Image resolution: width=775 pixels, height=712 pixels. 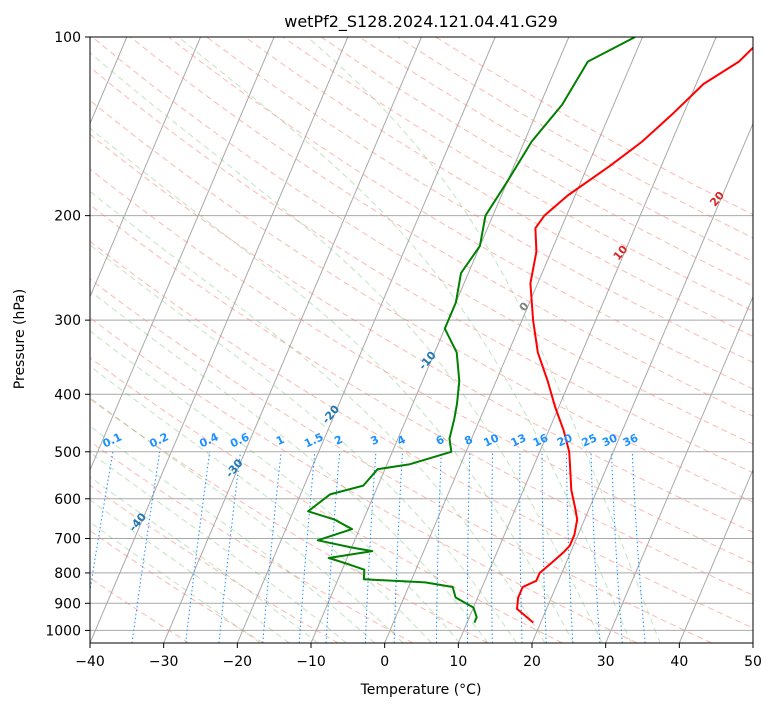 I want to click on x-tick-label: 50, so click(x=753, y=662).